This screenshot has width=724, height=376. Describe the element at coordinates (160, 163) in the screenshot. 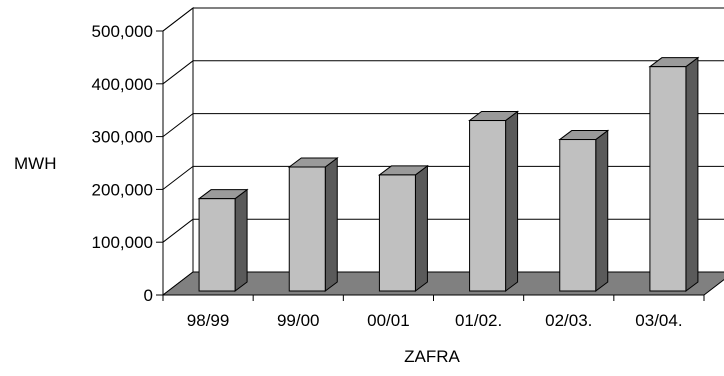

I see `y-axis-ticks` at that location.